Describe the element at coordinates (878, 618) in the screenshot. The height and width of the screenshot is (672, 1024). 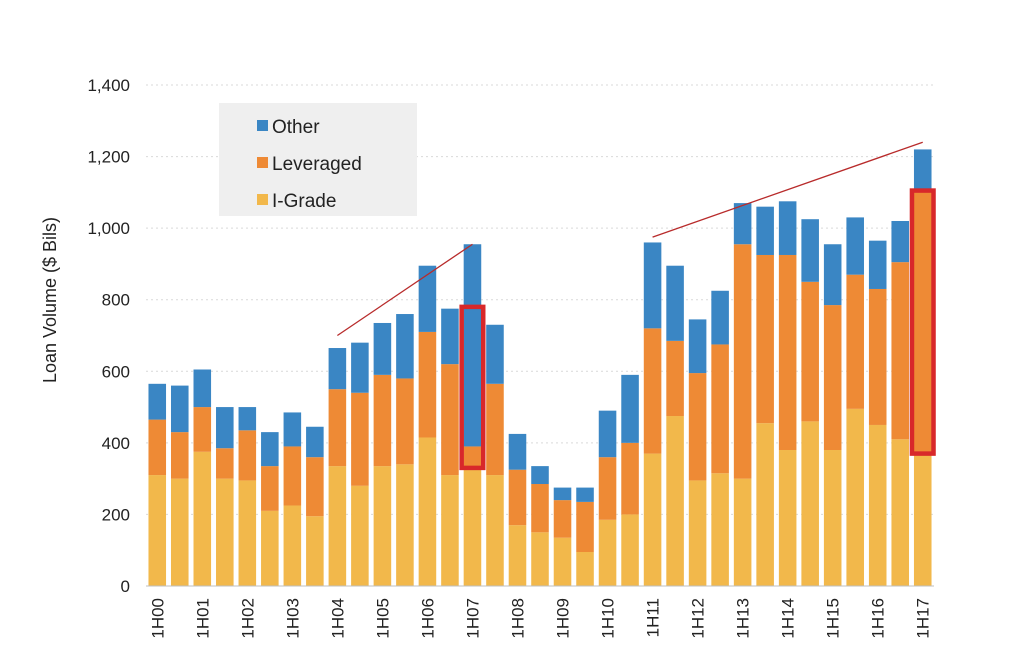
I see `x-tick-label: 1H16` at that location.